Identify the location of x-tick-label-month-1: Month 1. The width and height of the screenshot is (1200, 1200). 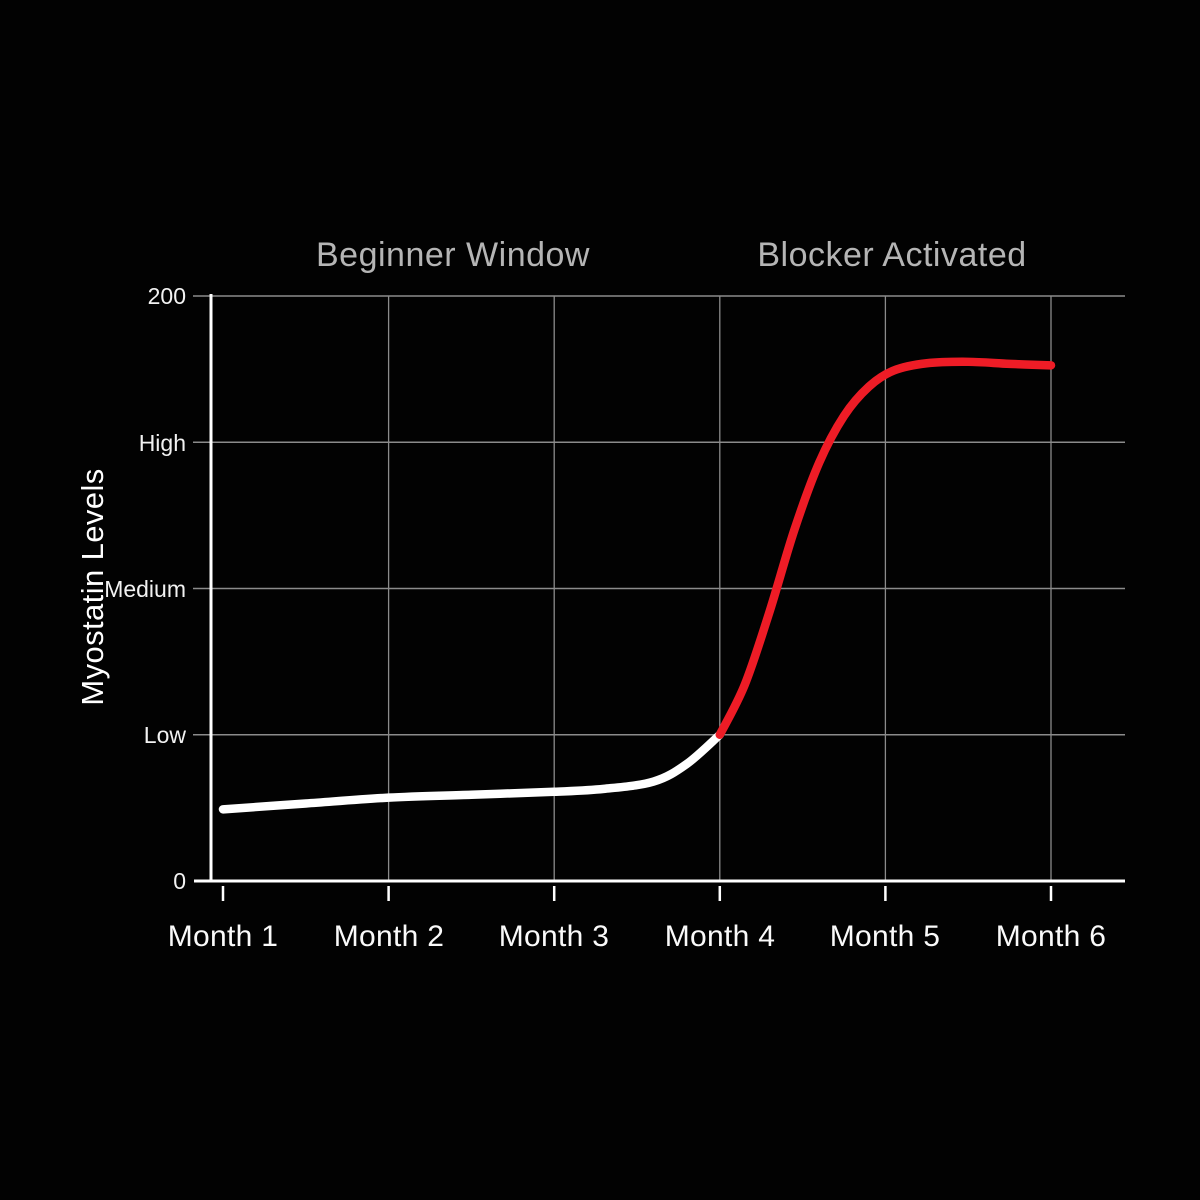
(223, 936).